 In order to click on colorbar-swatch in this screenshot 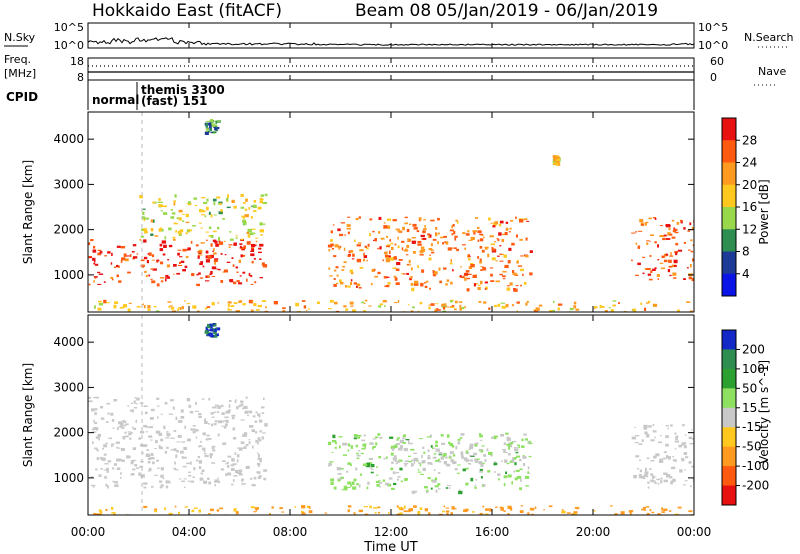, I will do `click(729, 196)`.